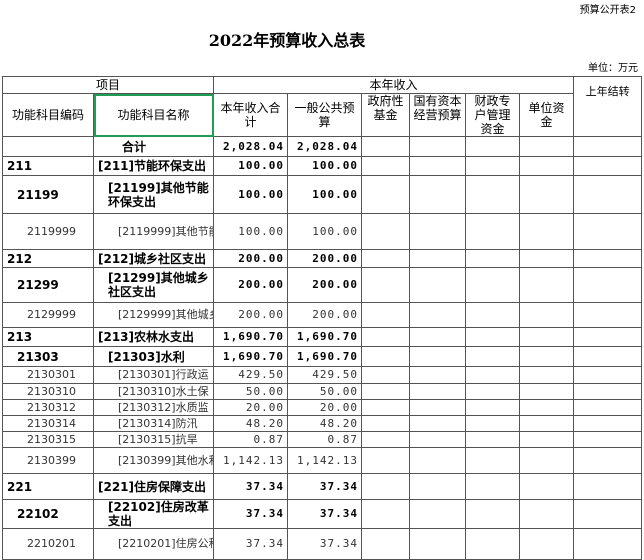  What do you see at coordinates (613, 68) in the screenshot?
I see `unit-note: 单位：万元` at bounding box center [613, 68].